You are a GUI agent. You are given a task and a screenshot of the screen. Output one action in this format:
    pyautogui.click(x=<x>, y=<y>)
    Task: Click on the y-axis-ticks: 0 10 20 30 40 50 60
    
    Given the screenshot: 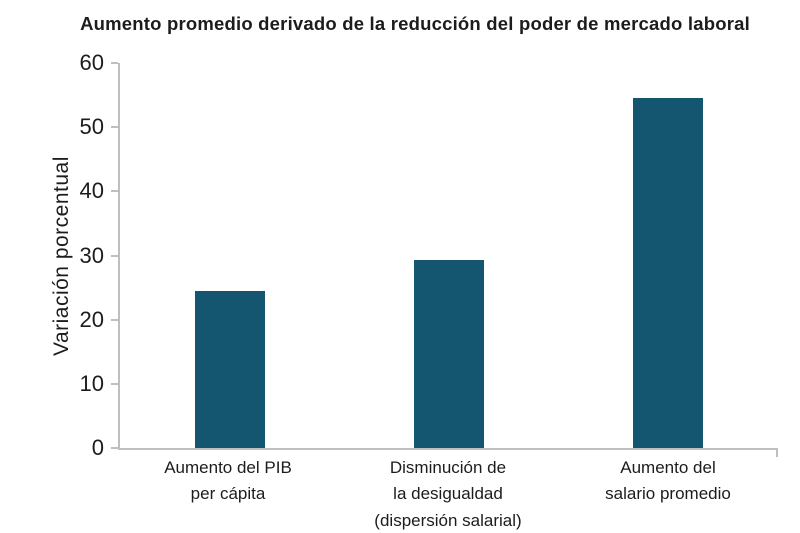 What is the action you would take?
    pyautogui.click(x=85, y=255)
    